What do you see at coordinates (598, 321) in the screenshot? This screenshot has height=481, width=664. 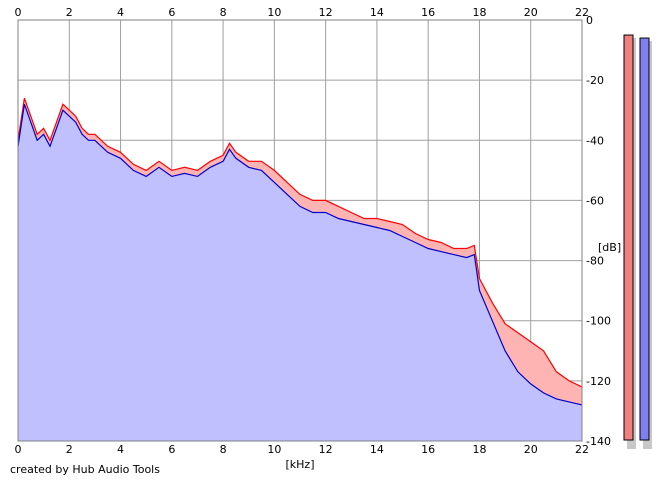 I see `y-tick-label: -100` at bounding box center [598, 321].